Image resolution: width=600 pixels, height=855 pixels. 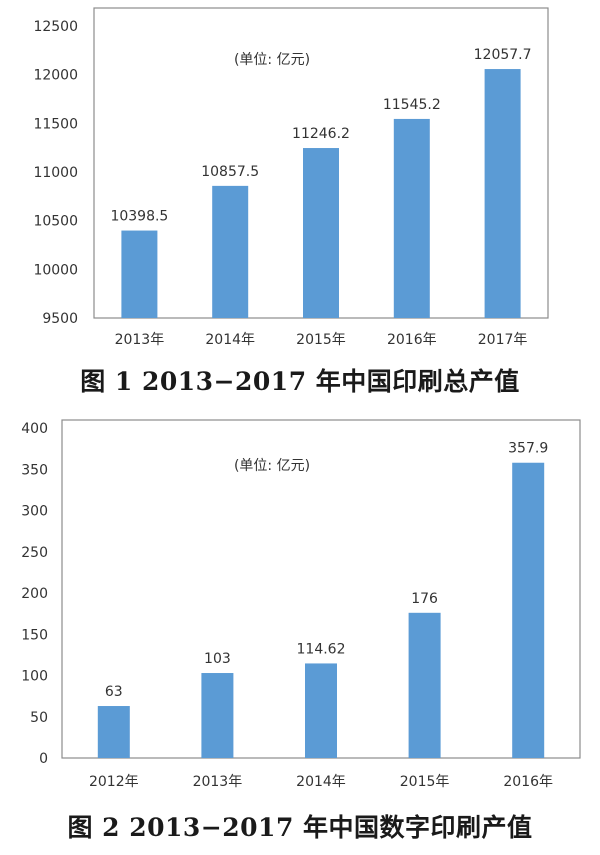 I want to click on y-tick-label: 11500, so click(x=55, y=124).